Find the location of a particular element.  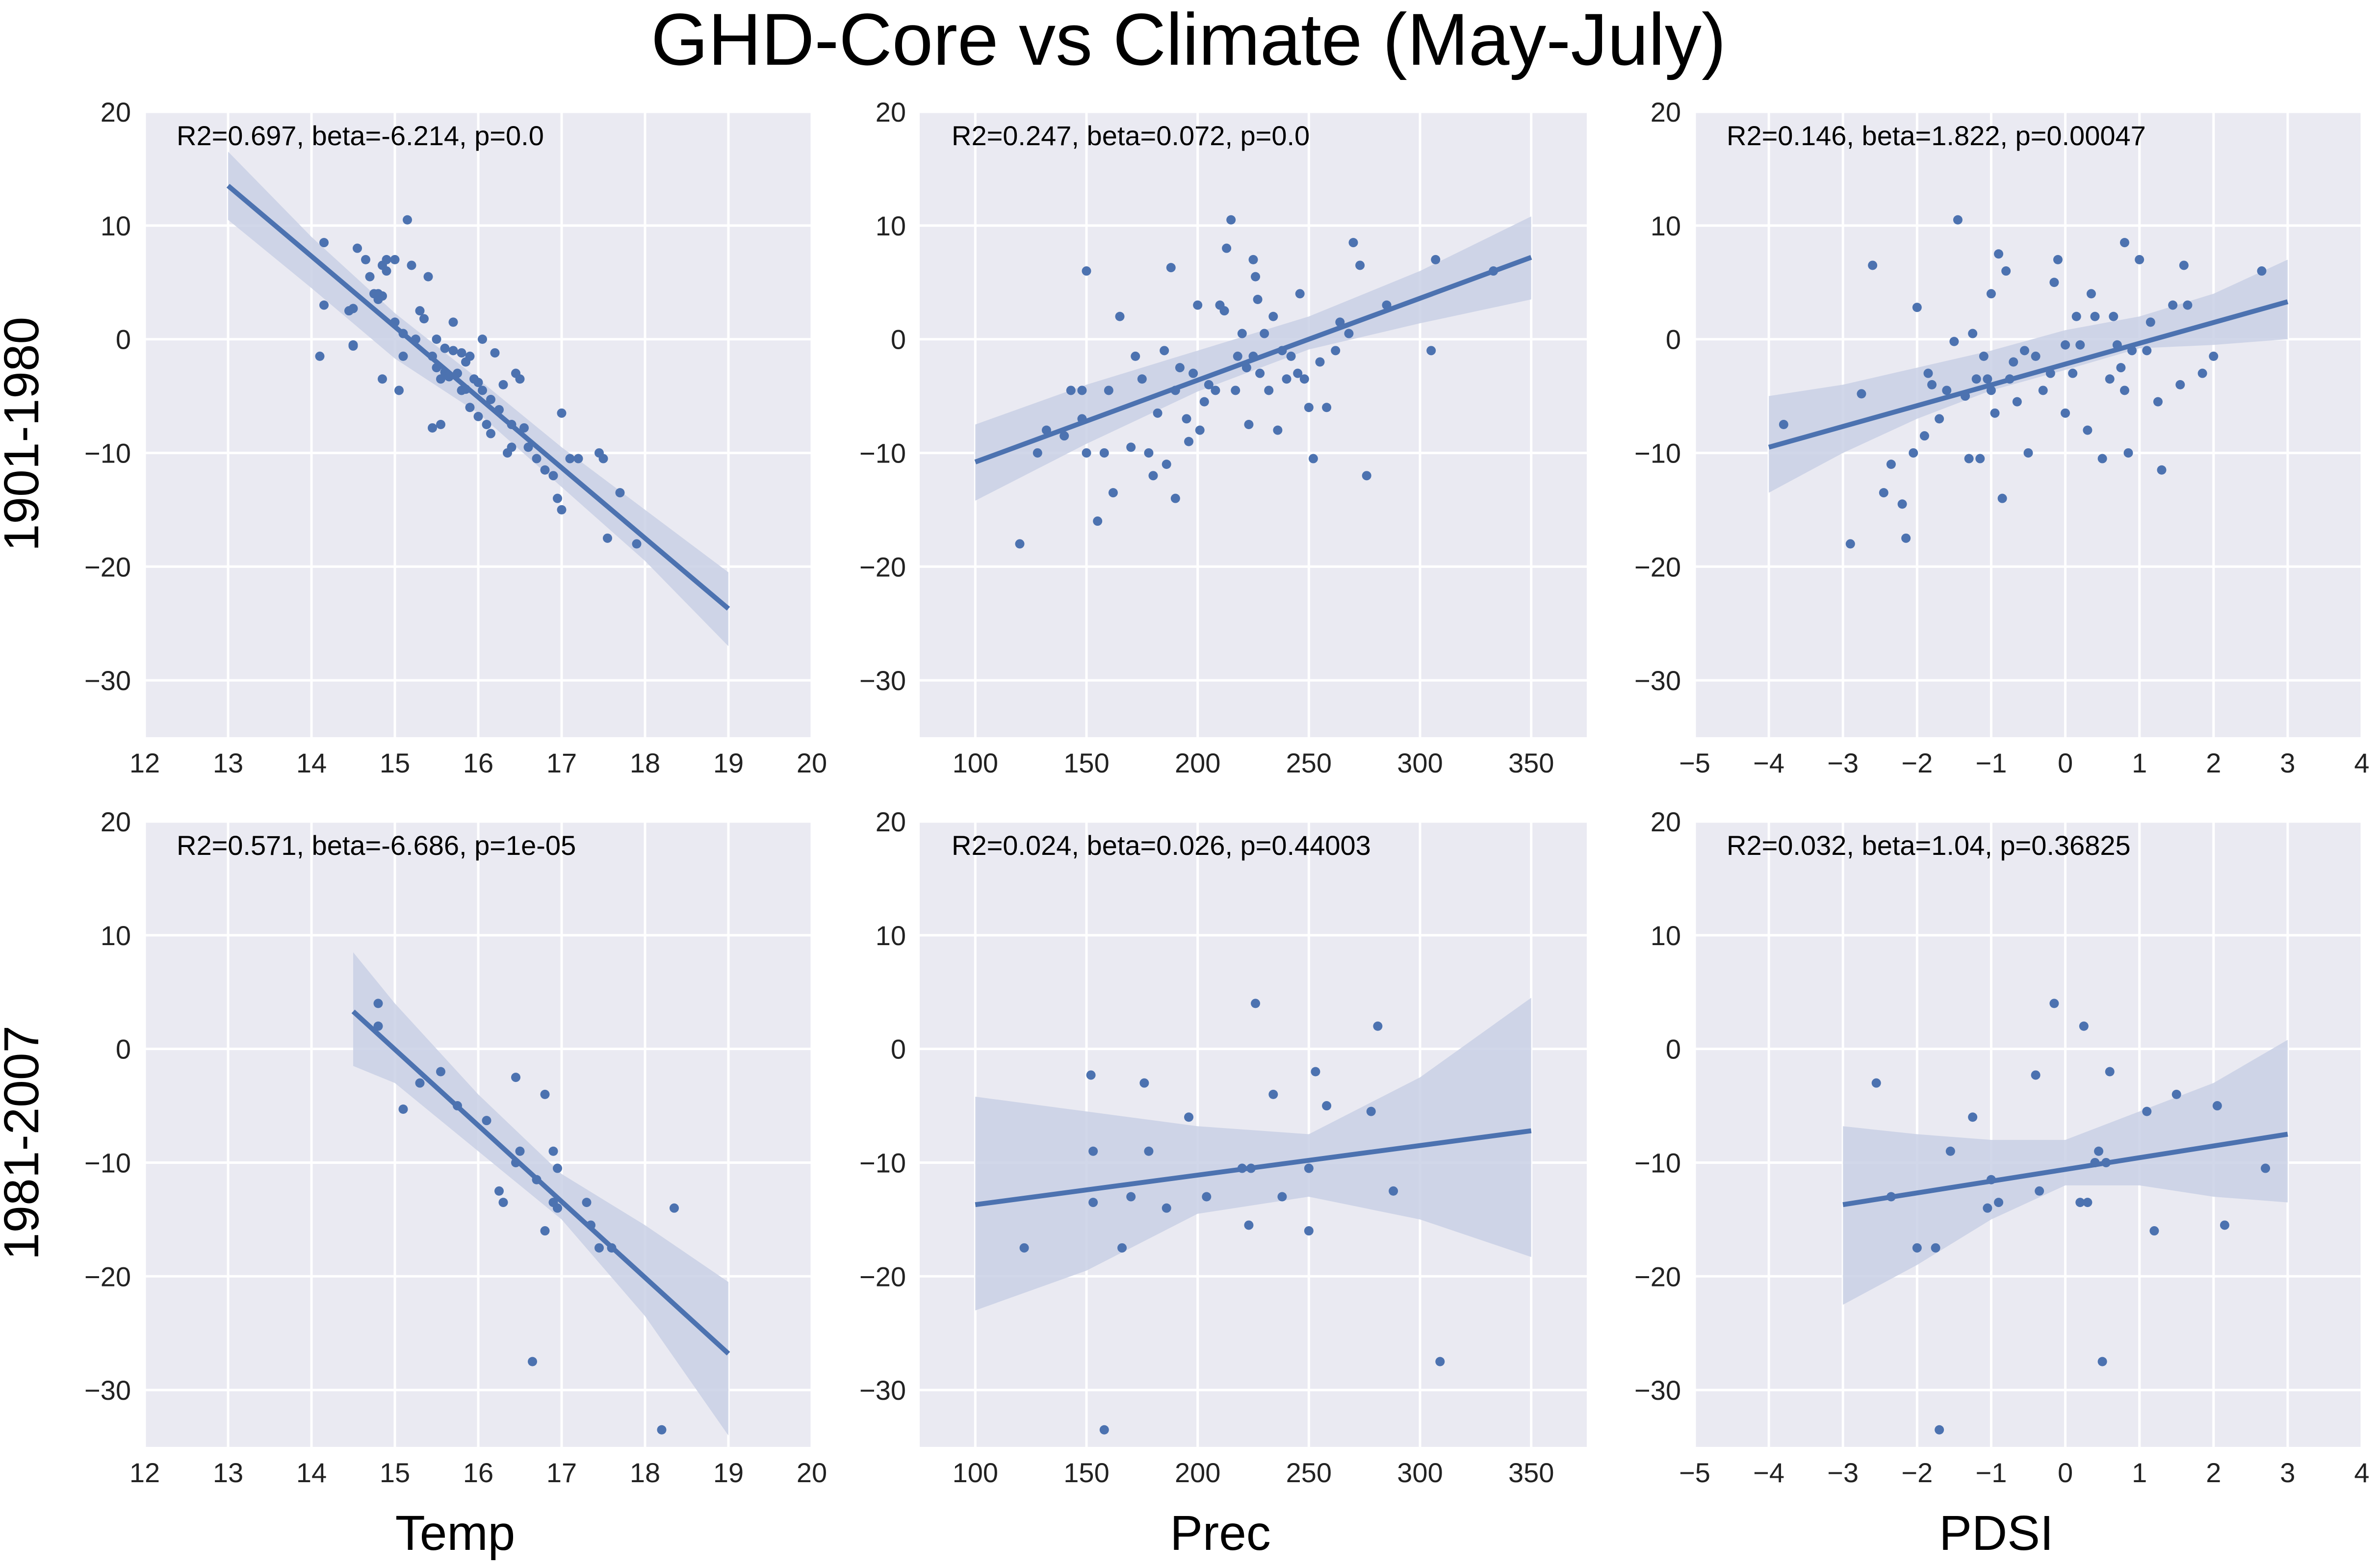

panel-1-0-x-tick-label: 18 is located at coordinates (645, 1472).